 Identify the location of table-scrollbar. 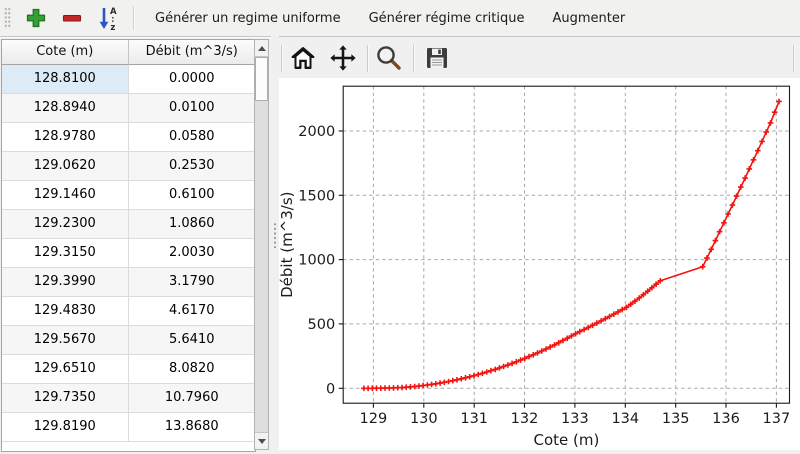
(261, 244).